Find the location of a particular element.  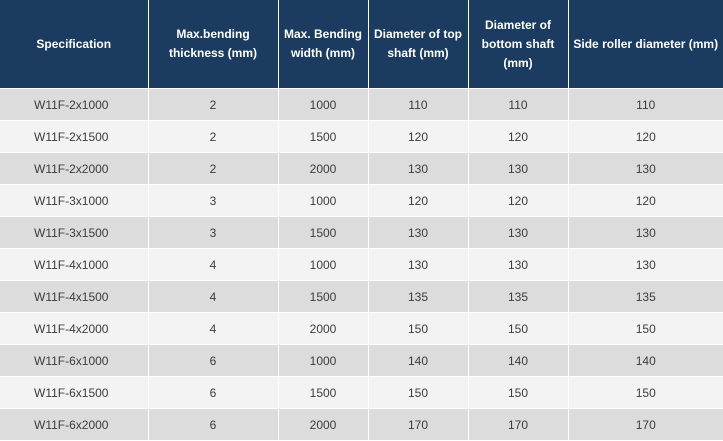

table-row: W11F-2x1000 2 1000 110 110 110 is located at coordinates (361, 104).